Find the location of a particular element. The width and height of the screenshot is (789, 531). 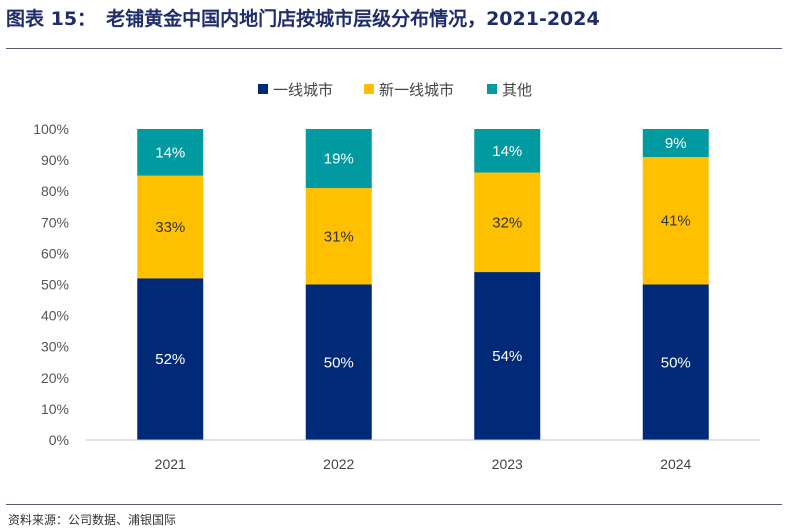

y-tick-label: 40% is located at coordinates (55, 316).